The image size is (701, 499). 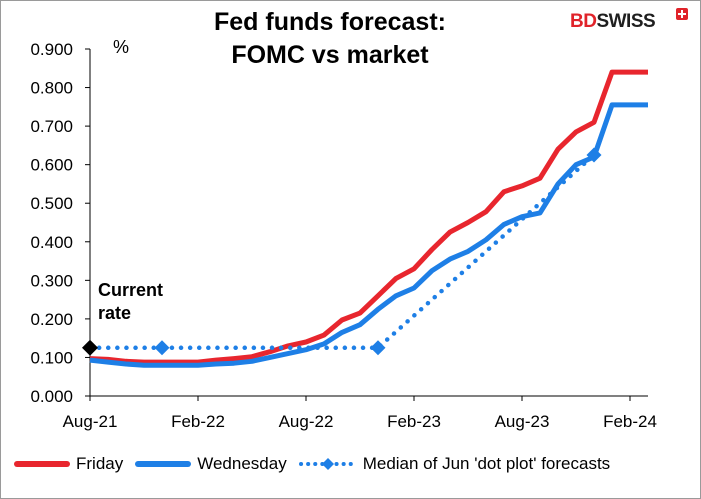 What do you see at coordinates (486, 463) in the screenshot?
I see `legend-label-dot-plot: Median of Jun 'dot plot' forecasts` at bounding box center [486, 463].